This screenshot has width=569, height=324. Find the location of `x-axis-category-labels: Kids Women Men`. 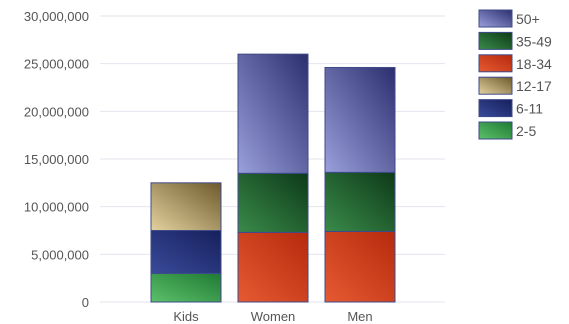

x-axis-category-labels: Kids Women Men is located at coordinates (272, 316).